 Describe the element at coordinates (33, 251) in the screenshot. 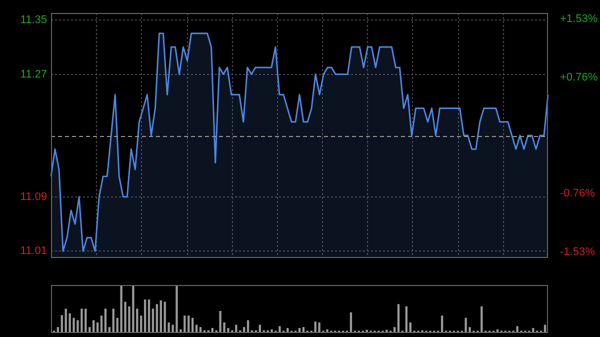

I see `y-tick-label: 11.01` at that location.